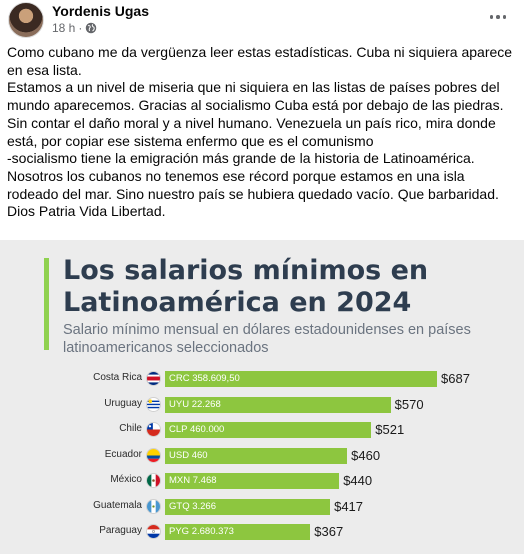 The width and height of the screenshot is (524, 554). I want to click on more-horizontal-icon, so click(491, 17).